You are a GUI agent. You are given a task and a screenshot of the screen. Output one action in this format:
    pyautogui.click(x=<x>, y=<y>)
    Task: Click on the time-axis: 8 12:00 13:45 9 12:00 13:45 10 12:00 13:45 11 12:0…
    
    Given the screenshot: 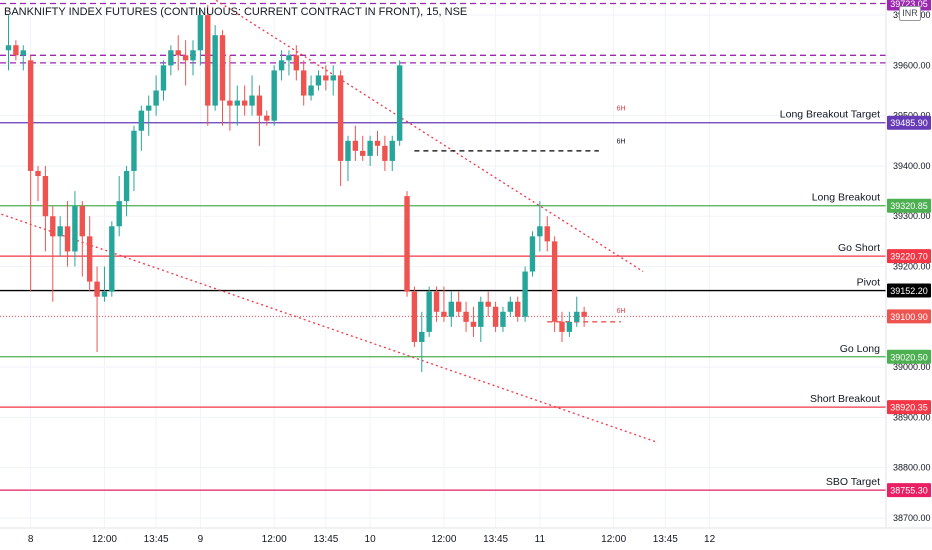 What is the action you would take?
    pyautogui.click(x=372, y=539)
    